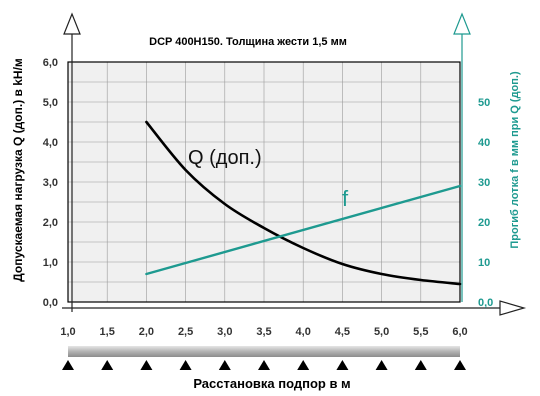 The height and width of the screenshot is (396, 540). I want to click on x-tick-label: 3,0, so click(224, 332).